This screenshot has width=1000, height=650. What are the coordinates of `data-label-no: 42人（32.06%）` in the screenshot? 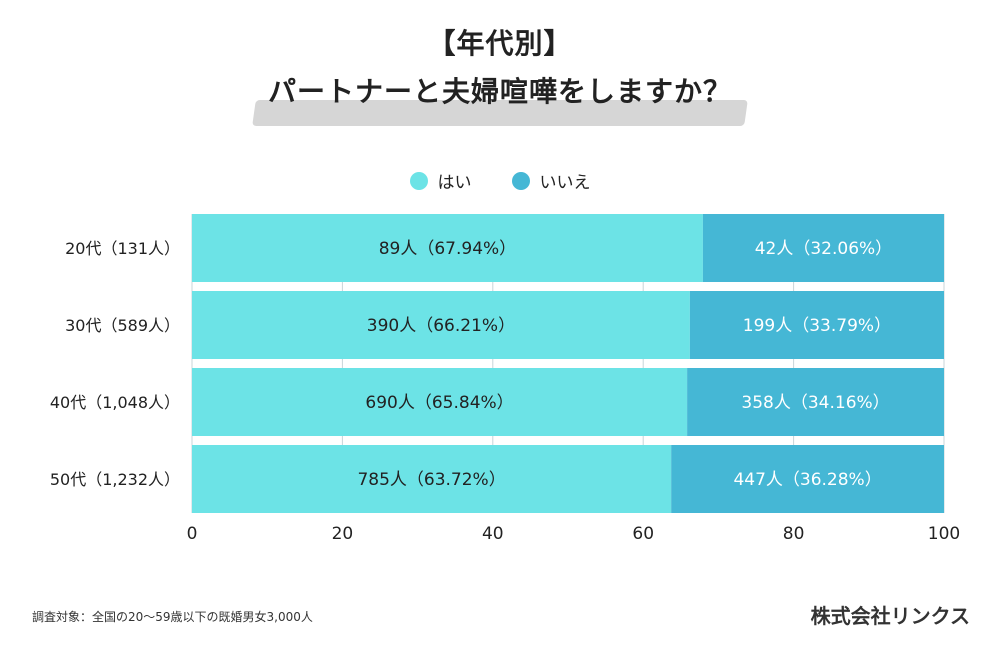 It's located at (823, 249).